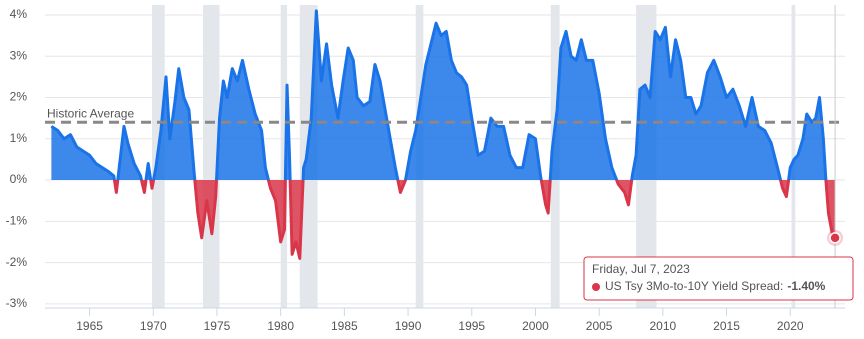  I want to click on tooltip-dot, so click(596, 287).